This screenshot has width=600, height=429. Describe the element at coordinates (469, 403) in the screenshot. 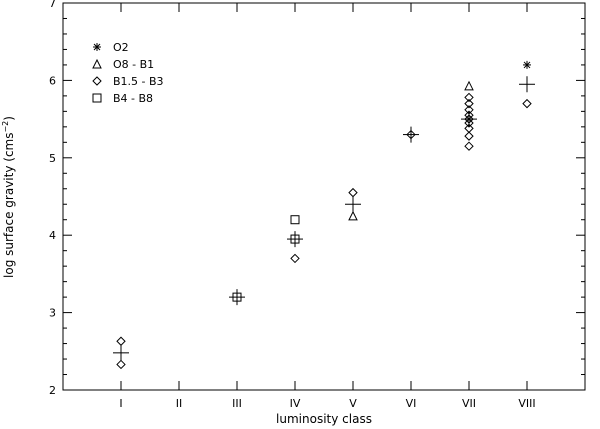

I see `x-tick-label: VII` at that location.